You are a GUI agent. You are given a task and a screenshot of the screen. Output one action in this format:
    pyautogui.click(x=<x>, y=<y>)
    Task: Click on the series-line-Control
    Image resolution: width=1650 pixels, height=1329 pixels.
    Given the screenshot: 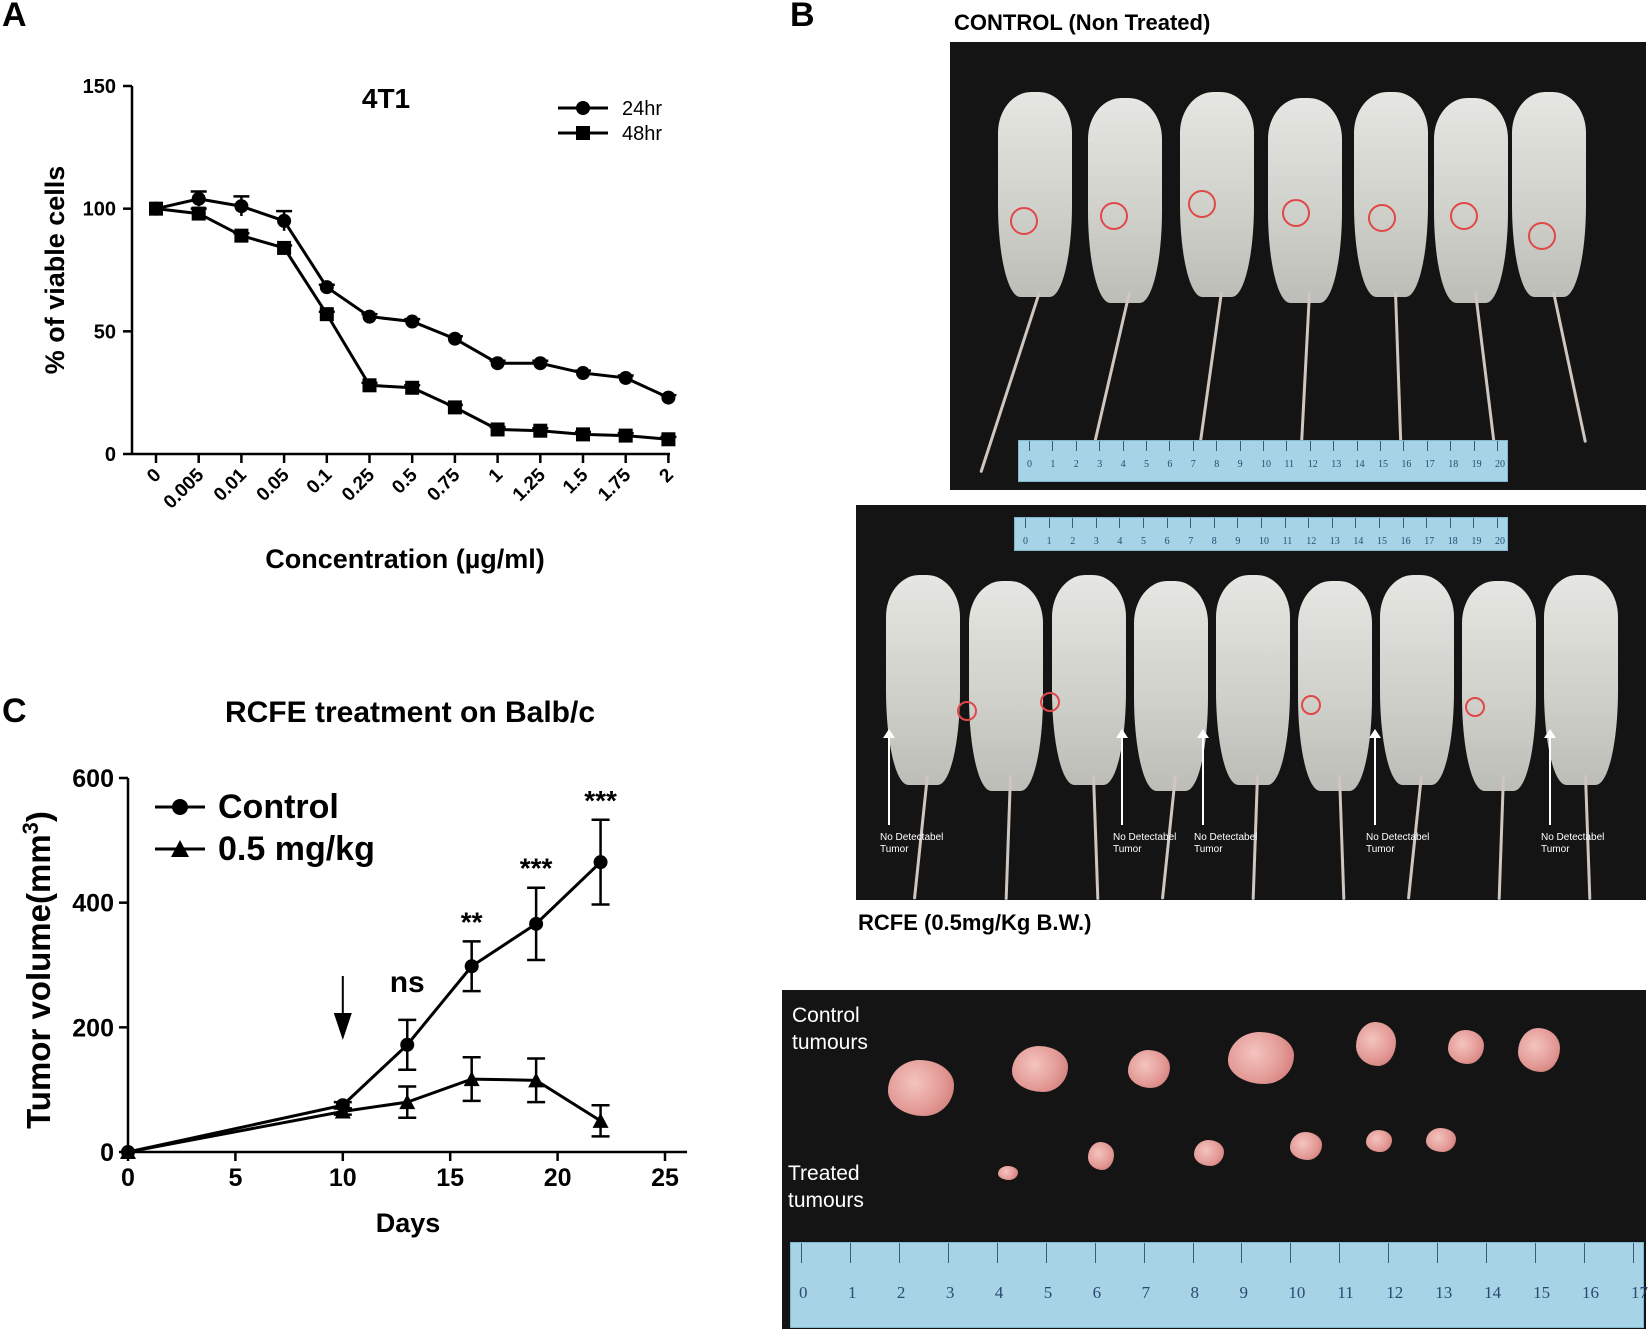 What is the action you would take?
    pyautogui.click(x=364, y=1007)
    